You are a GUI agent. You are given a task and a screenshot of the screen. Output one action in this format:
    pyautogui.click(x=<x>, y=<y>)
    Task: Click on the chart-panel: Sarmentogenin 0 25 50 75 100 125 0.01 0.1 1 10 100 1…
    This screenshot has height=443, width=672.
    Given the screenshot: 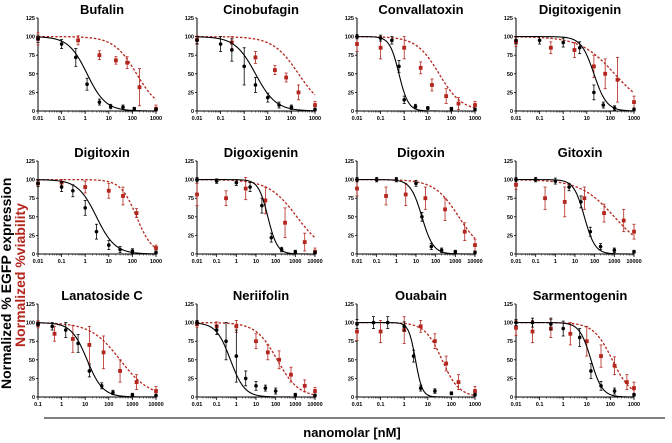 What is the action you would take?
    pyautogui.click(x=572, y=348)
    